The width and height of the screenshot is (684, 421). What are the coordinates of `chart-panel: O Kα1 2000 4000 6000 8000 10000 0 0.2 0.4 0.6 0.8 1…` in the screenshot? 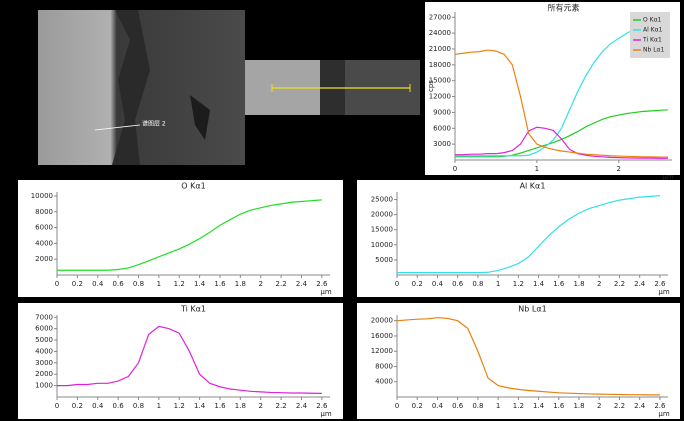 It's located at (180, 238).